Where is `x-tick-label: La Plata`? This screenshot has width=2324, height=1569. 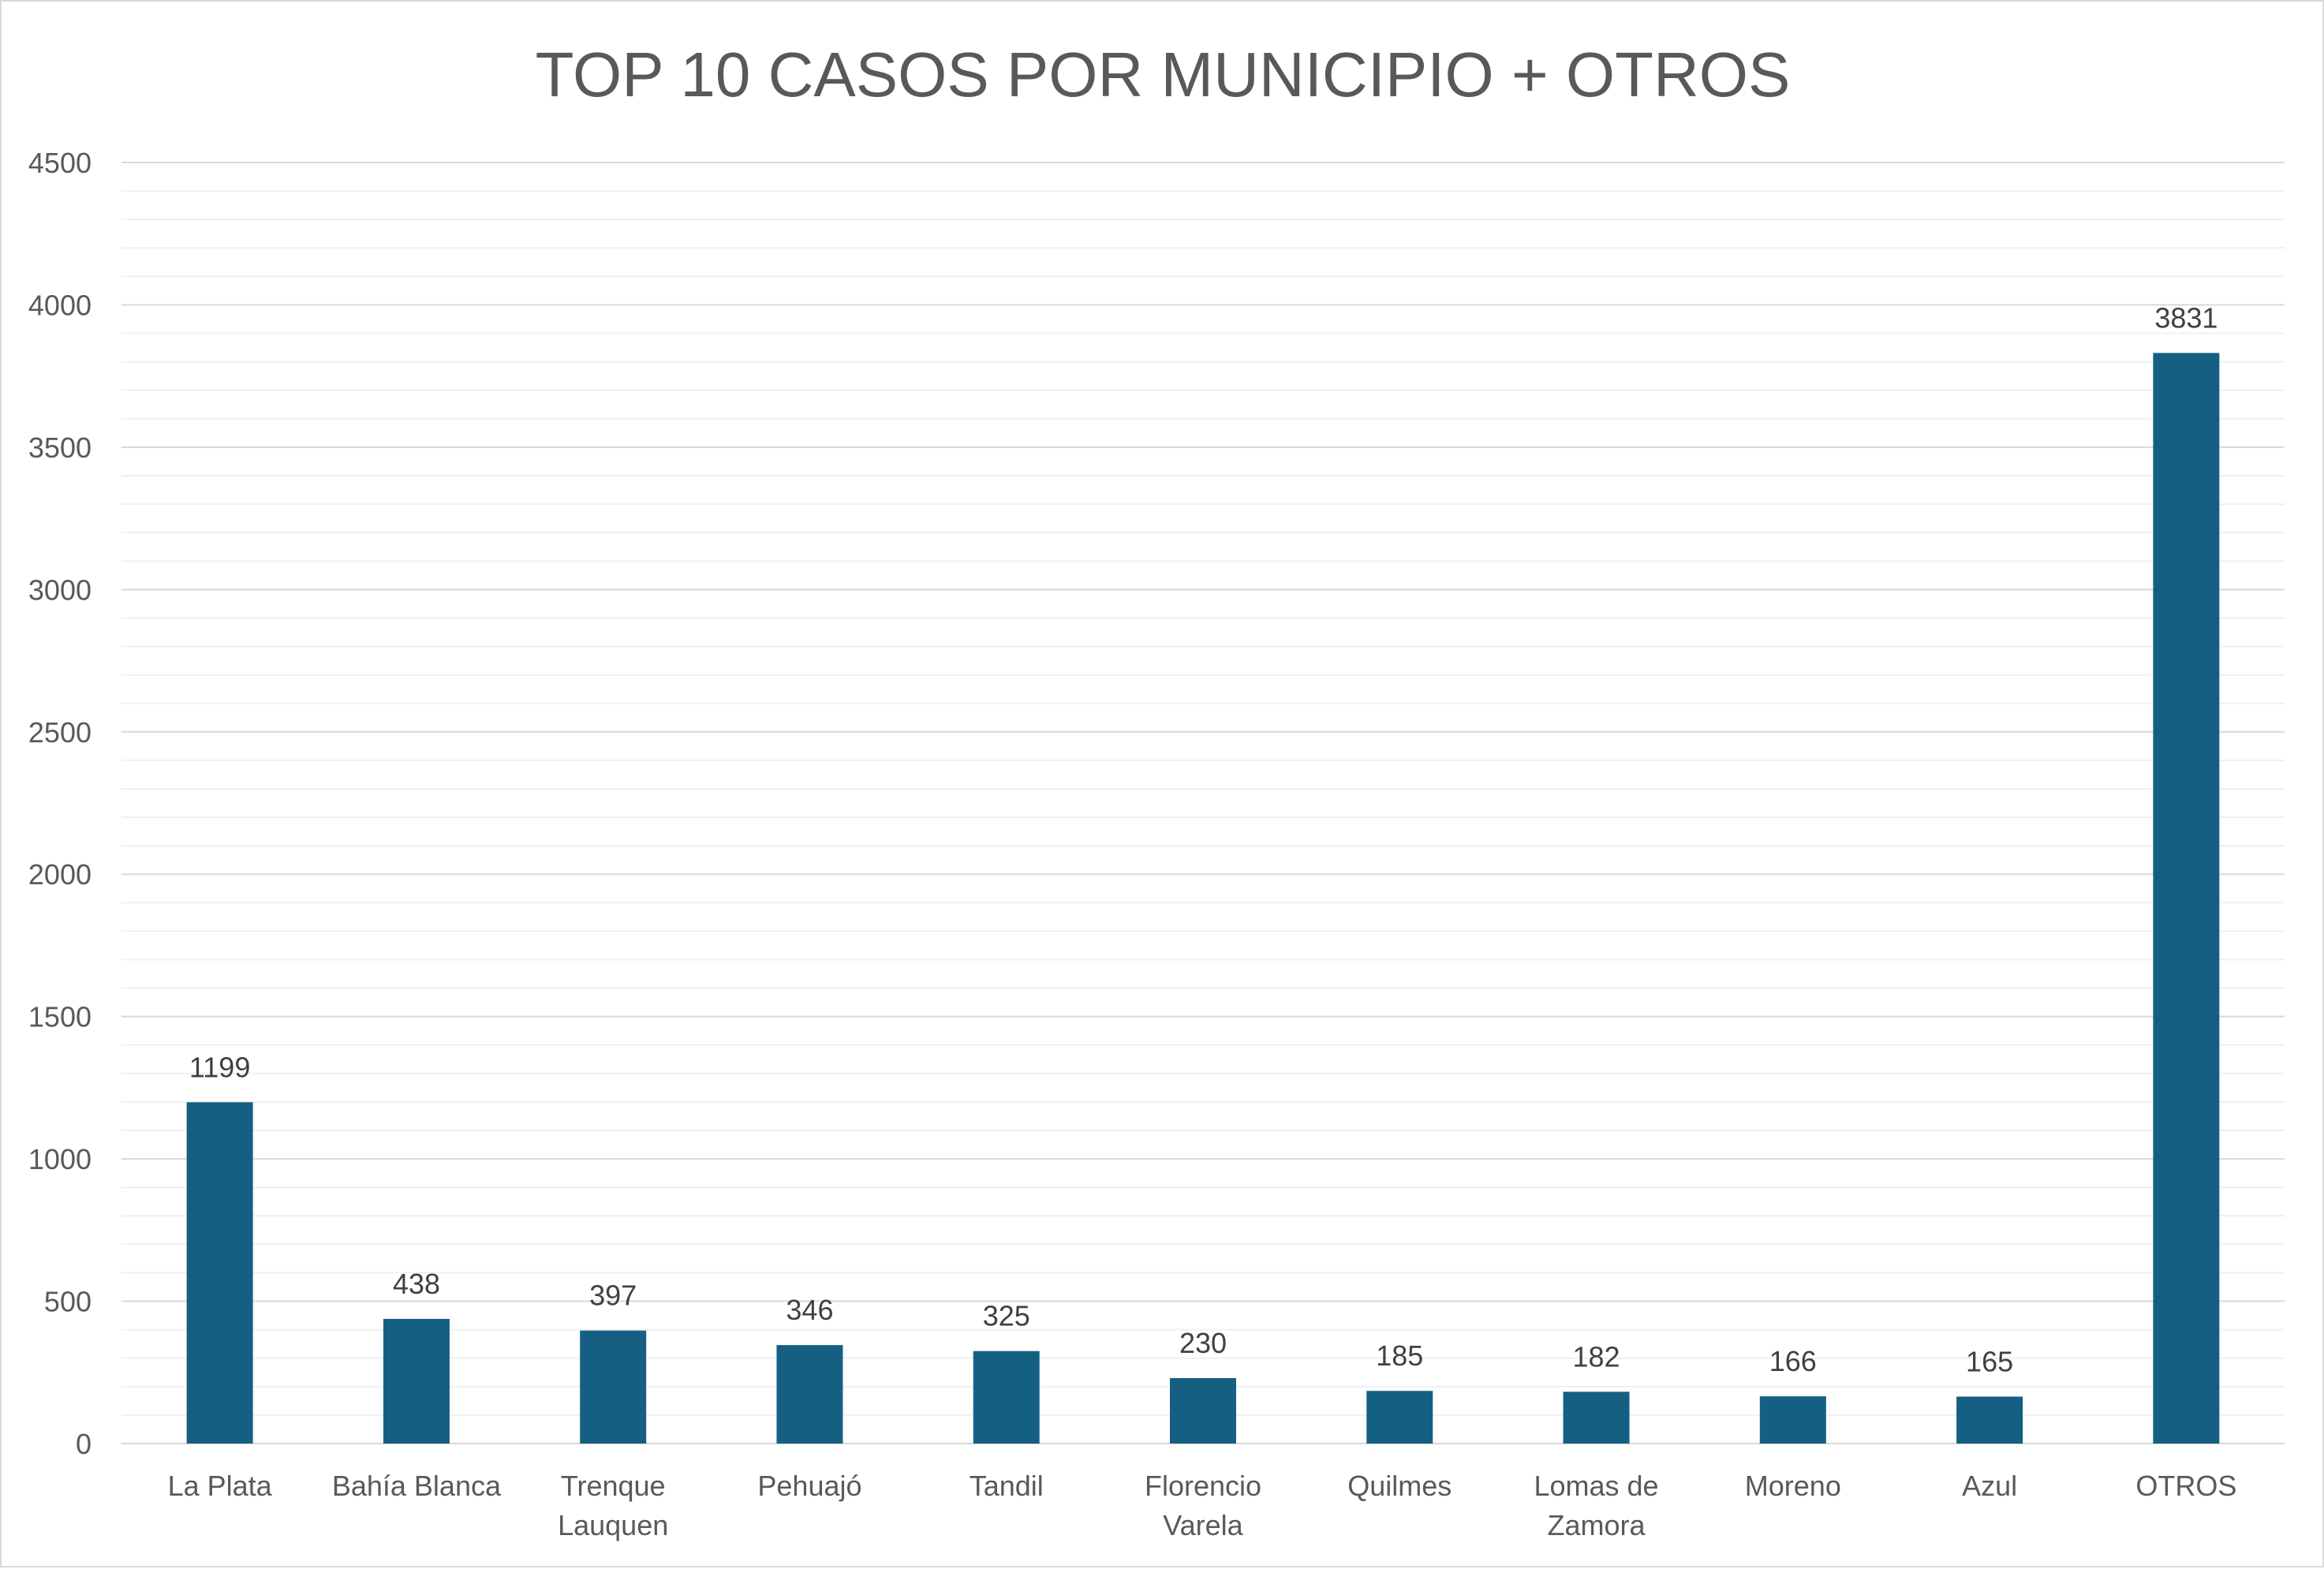
x-tick-label: La Plata is located at coordinates (220, 1486).